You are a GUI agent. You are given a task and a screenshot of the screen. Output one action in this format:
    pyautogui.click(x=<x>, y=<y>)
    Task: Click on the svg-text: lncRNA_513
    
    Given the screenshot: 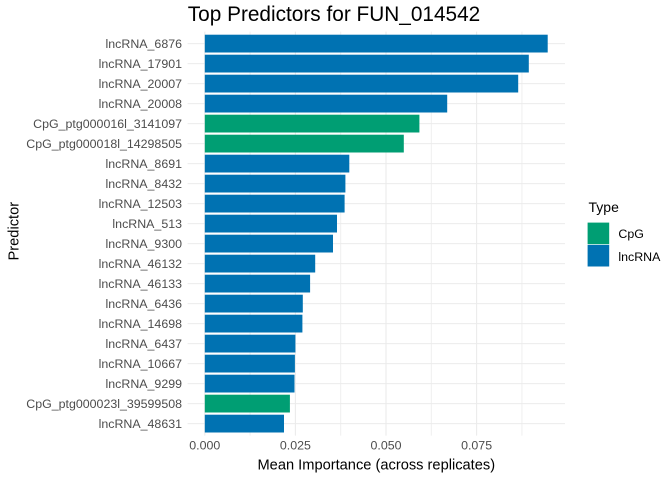 What is the action you would take?
    pyautogui.click(x=147, y=224)
    